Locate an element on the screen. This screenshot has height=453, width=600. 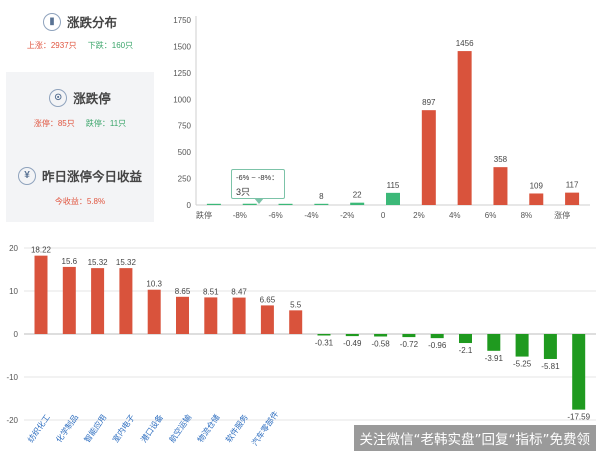
dist-x-tick-label: -2% is located at coordinates (347, 215).